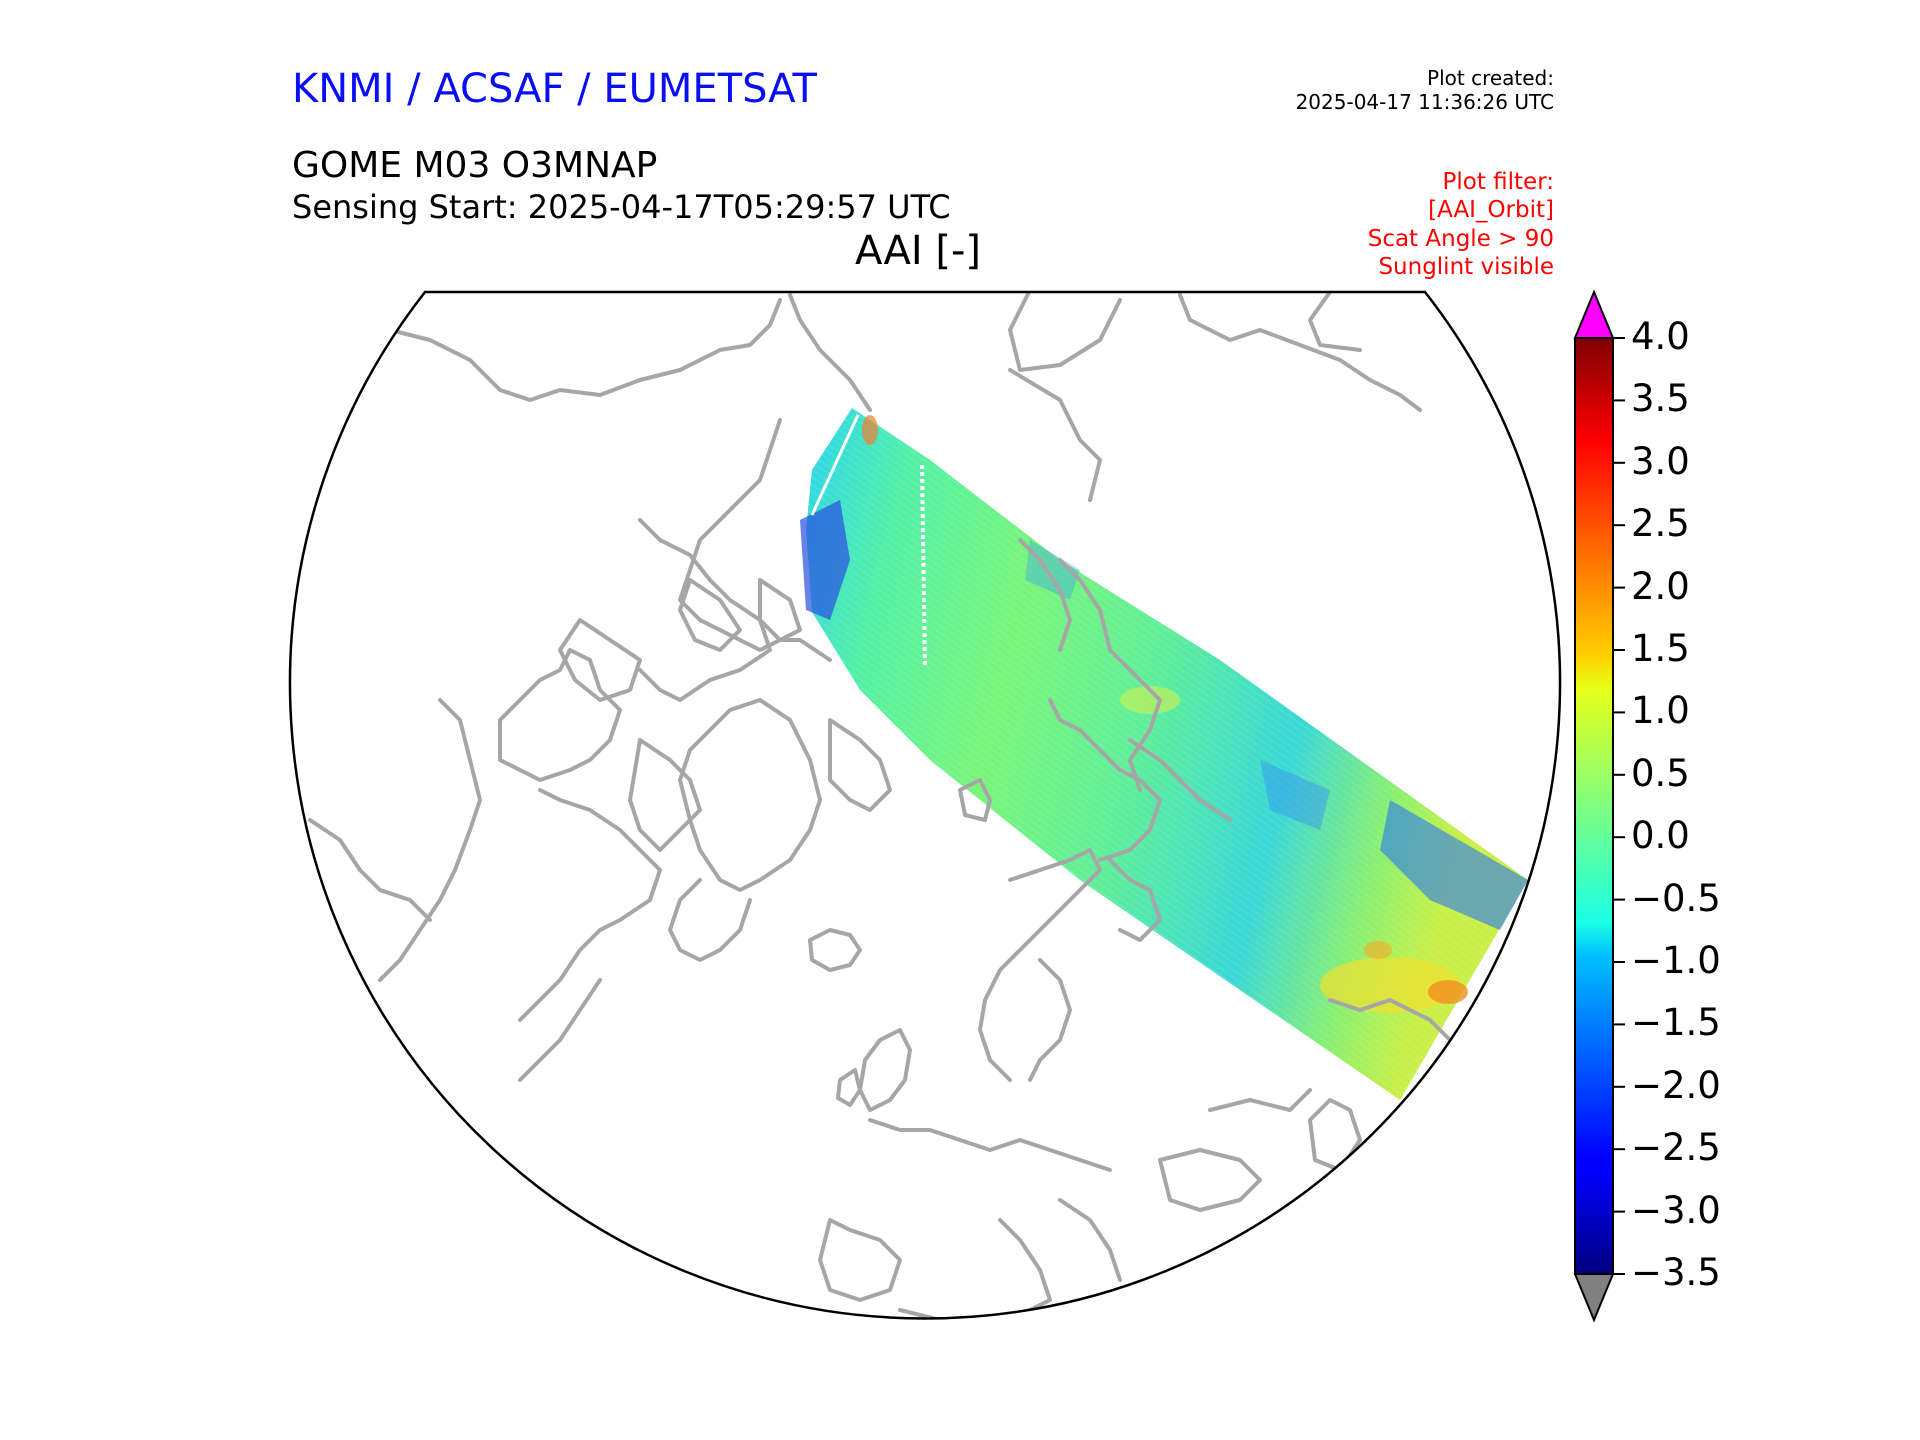  Describe the element at coordinates (1660, 648) in the screenshot. I see `colorbar-tick-label: 1.5` at that location.